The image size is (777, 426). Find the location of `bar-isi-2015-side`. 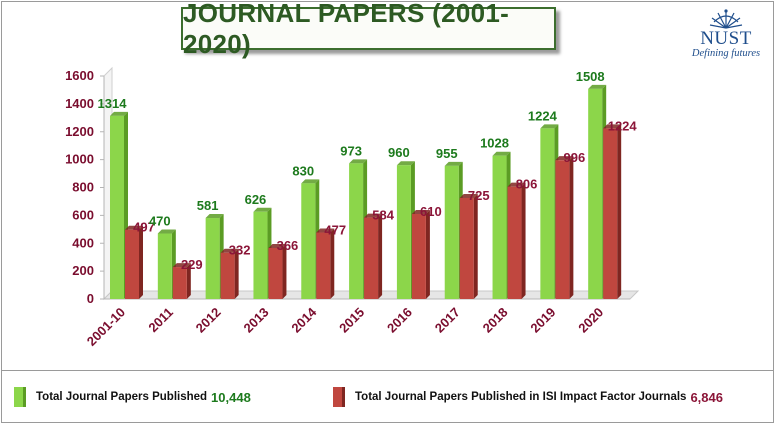

bar-isi-2015-side is located at coordinates (380, 256).